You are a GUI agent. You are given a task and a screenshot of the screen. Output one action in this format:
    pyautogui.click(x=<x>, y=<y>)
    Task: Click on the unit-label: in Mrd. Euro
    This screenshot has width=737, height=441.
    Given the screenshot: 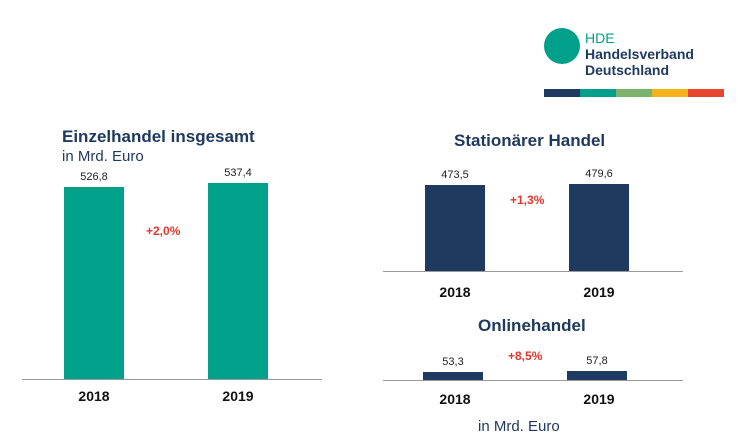 What is the action you would take?
    pyautogui.click(x=519, y=426)
    